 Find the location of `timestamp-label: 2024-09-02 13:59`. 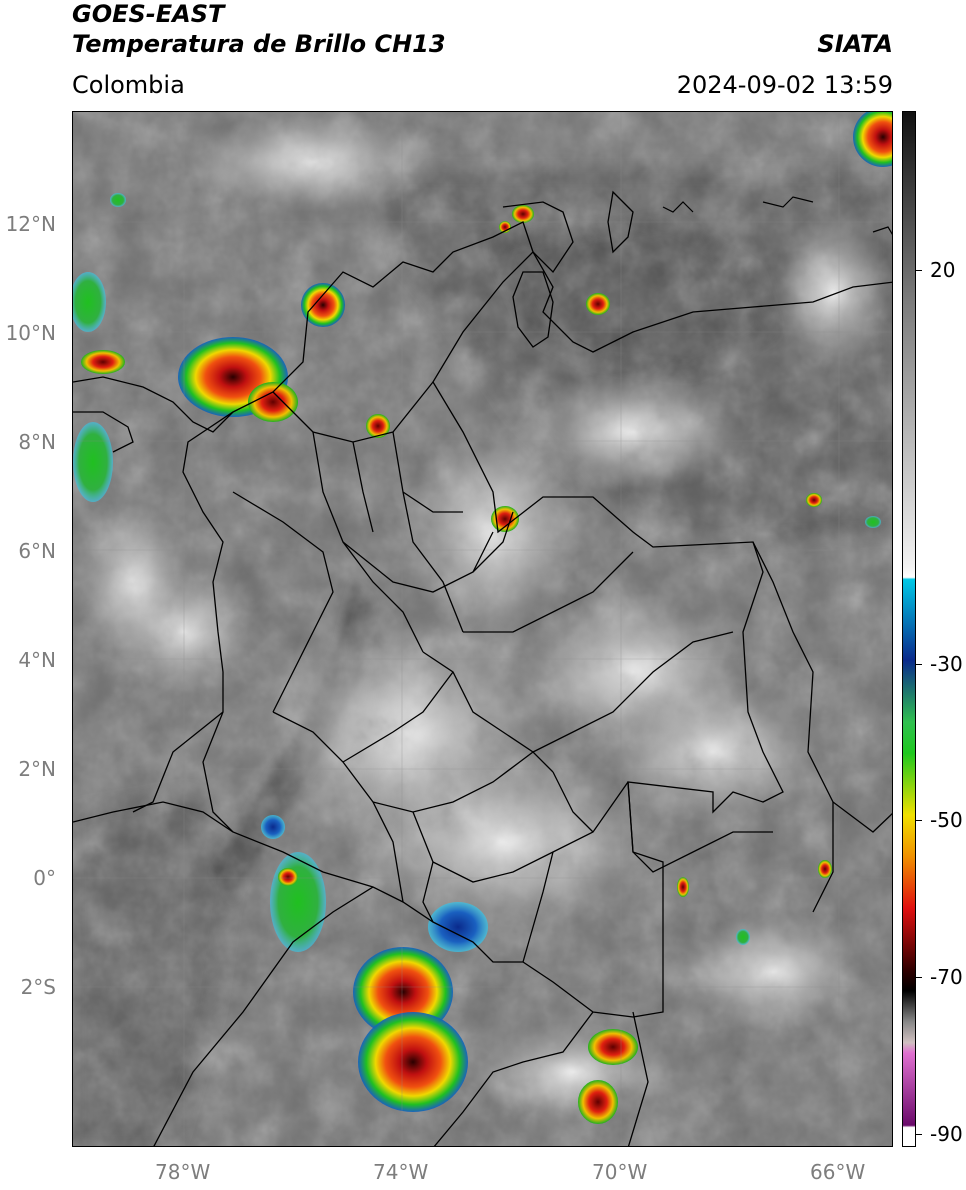

timestamp-label: 2024-09-02 13:59 is located at coordinates (784, 85).